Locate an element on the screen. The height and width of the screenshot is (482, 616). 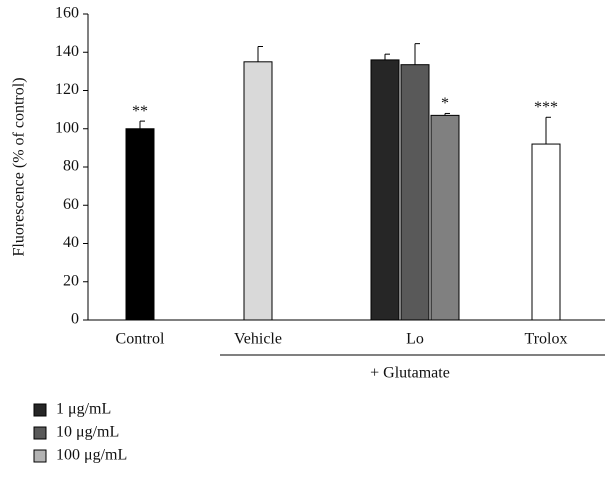
annotation: * is located at coordinates (445, 103).